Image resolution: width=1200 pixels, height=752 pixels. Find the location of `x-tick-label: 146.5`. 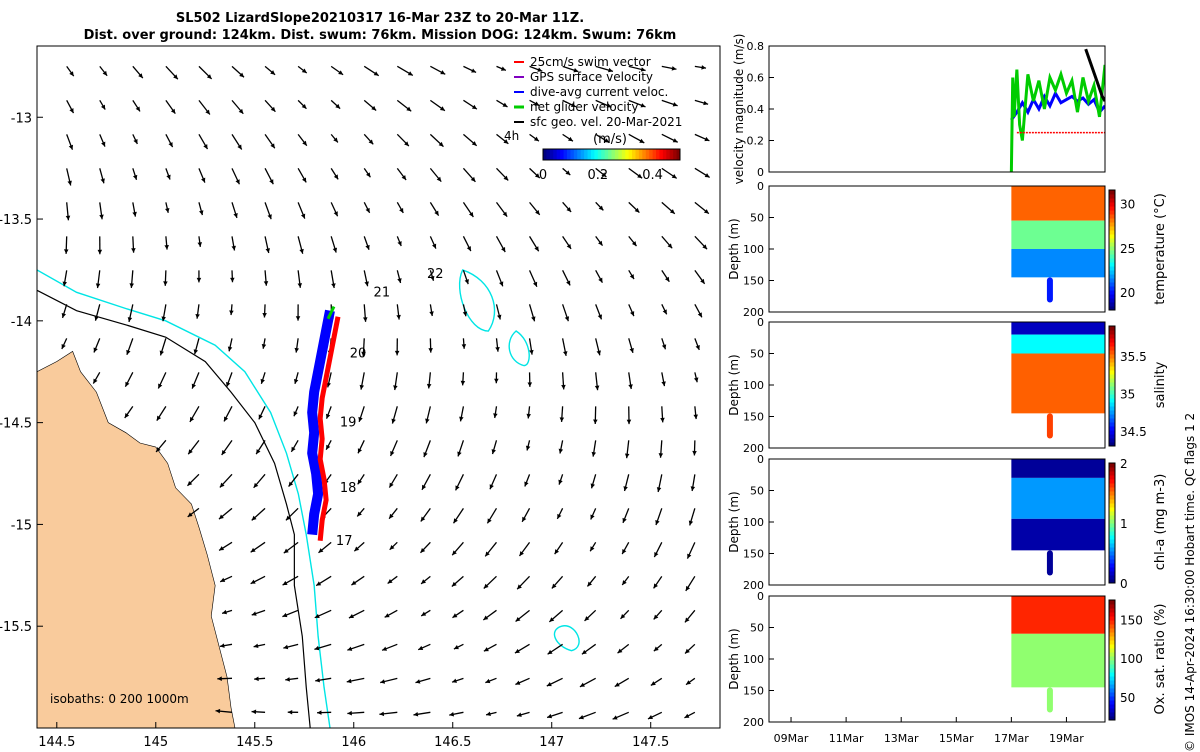

x-tick-label: 146.5 is located at coordinates (452, 742).